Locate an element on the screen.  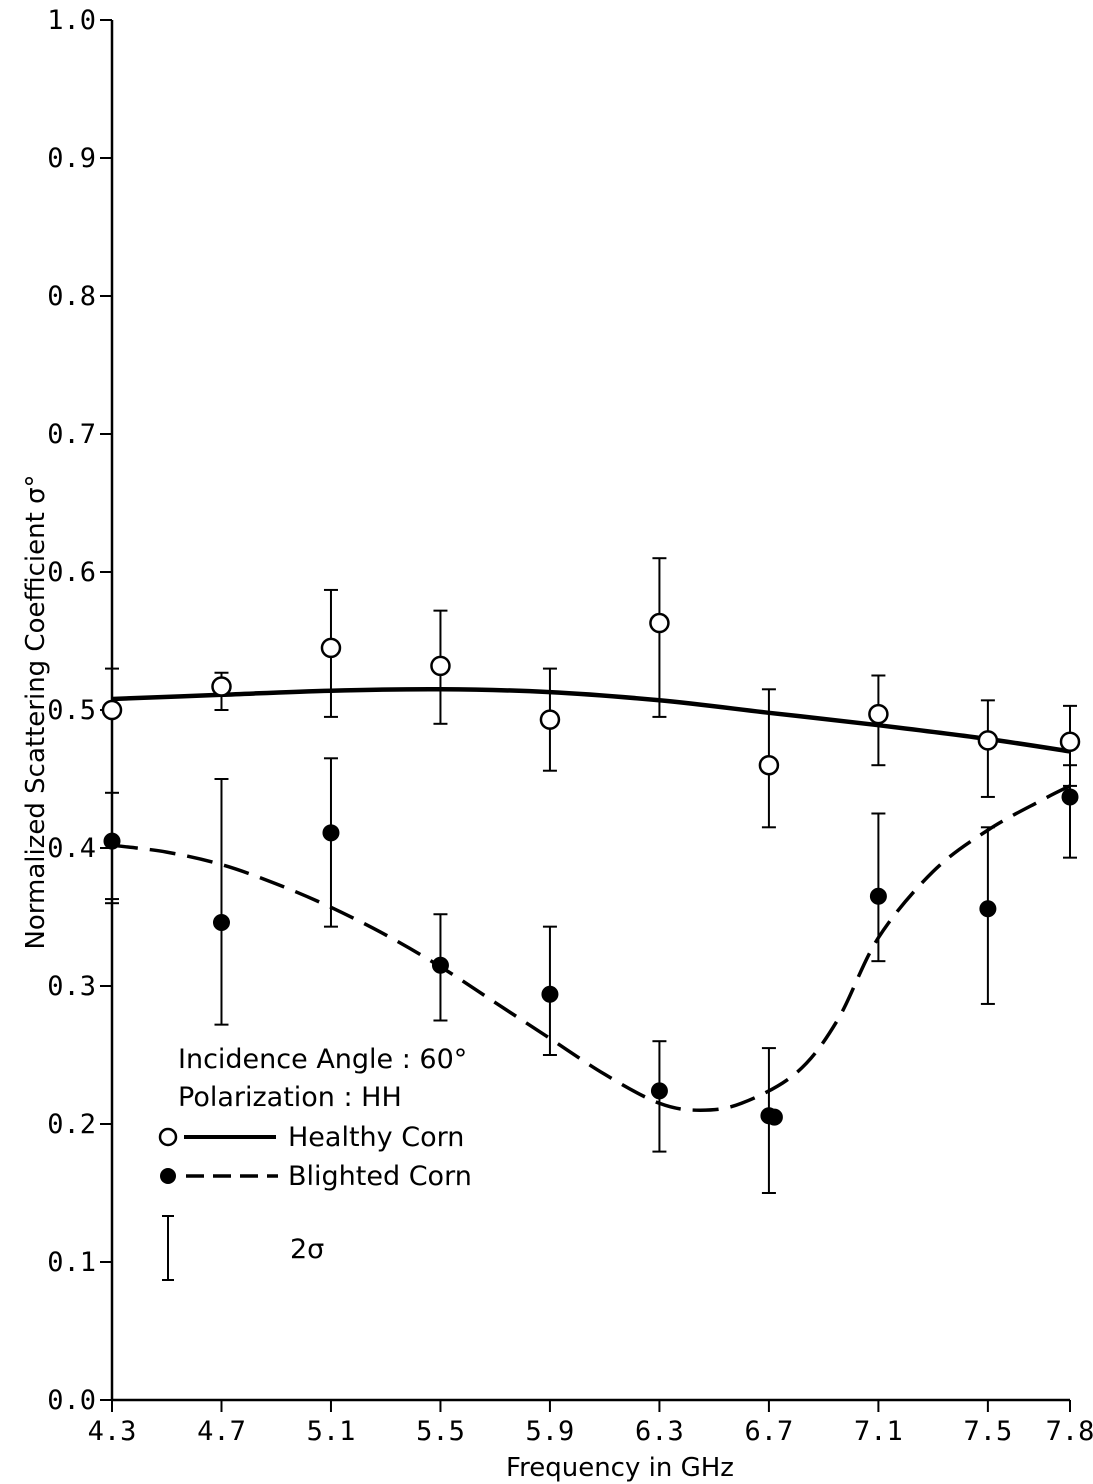
x-tick-label: 5.1 is located at coordinates (331, 1431).